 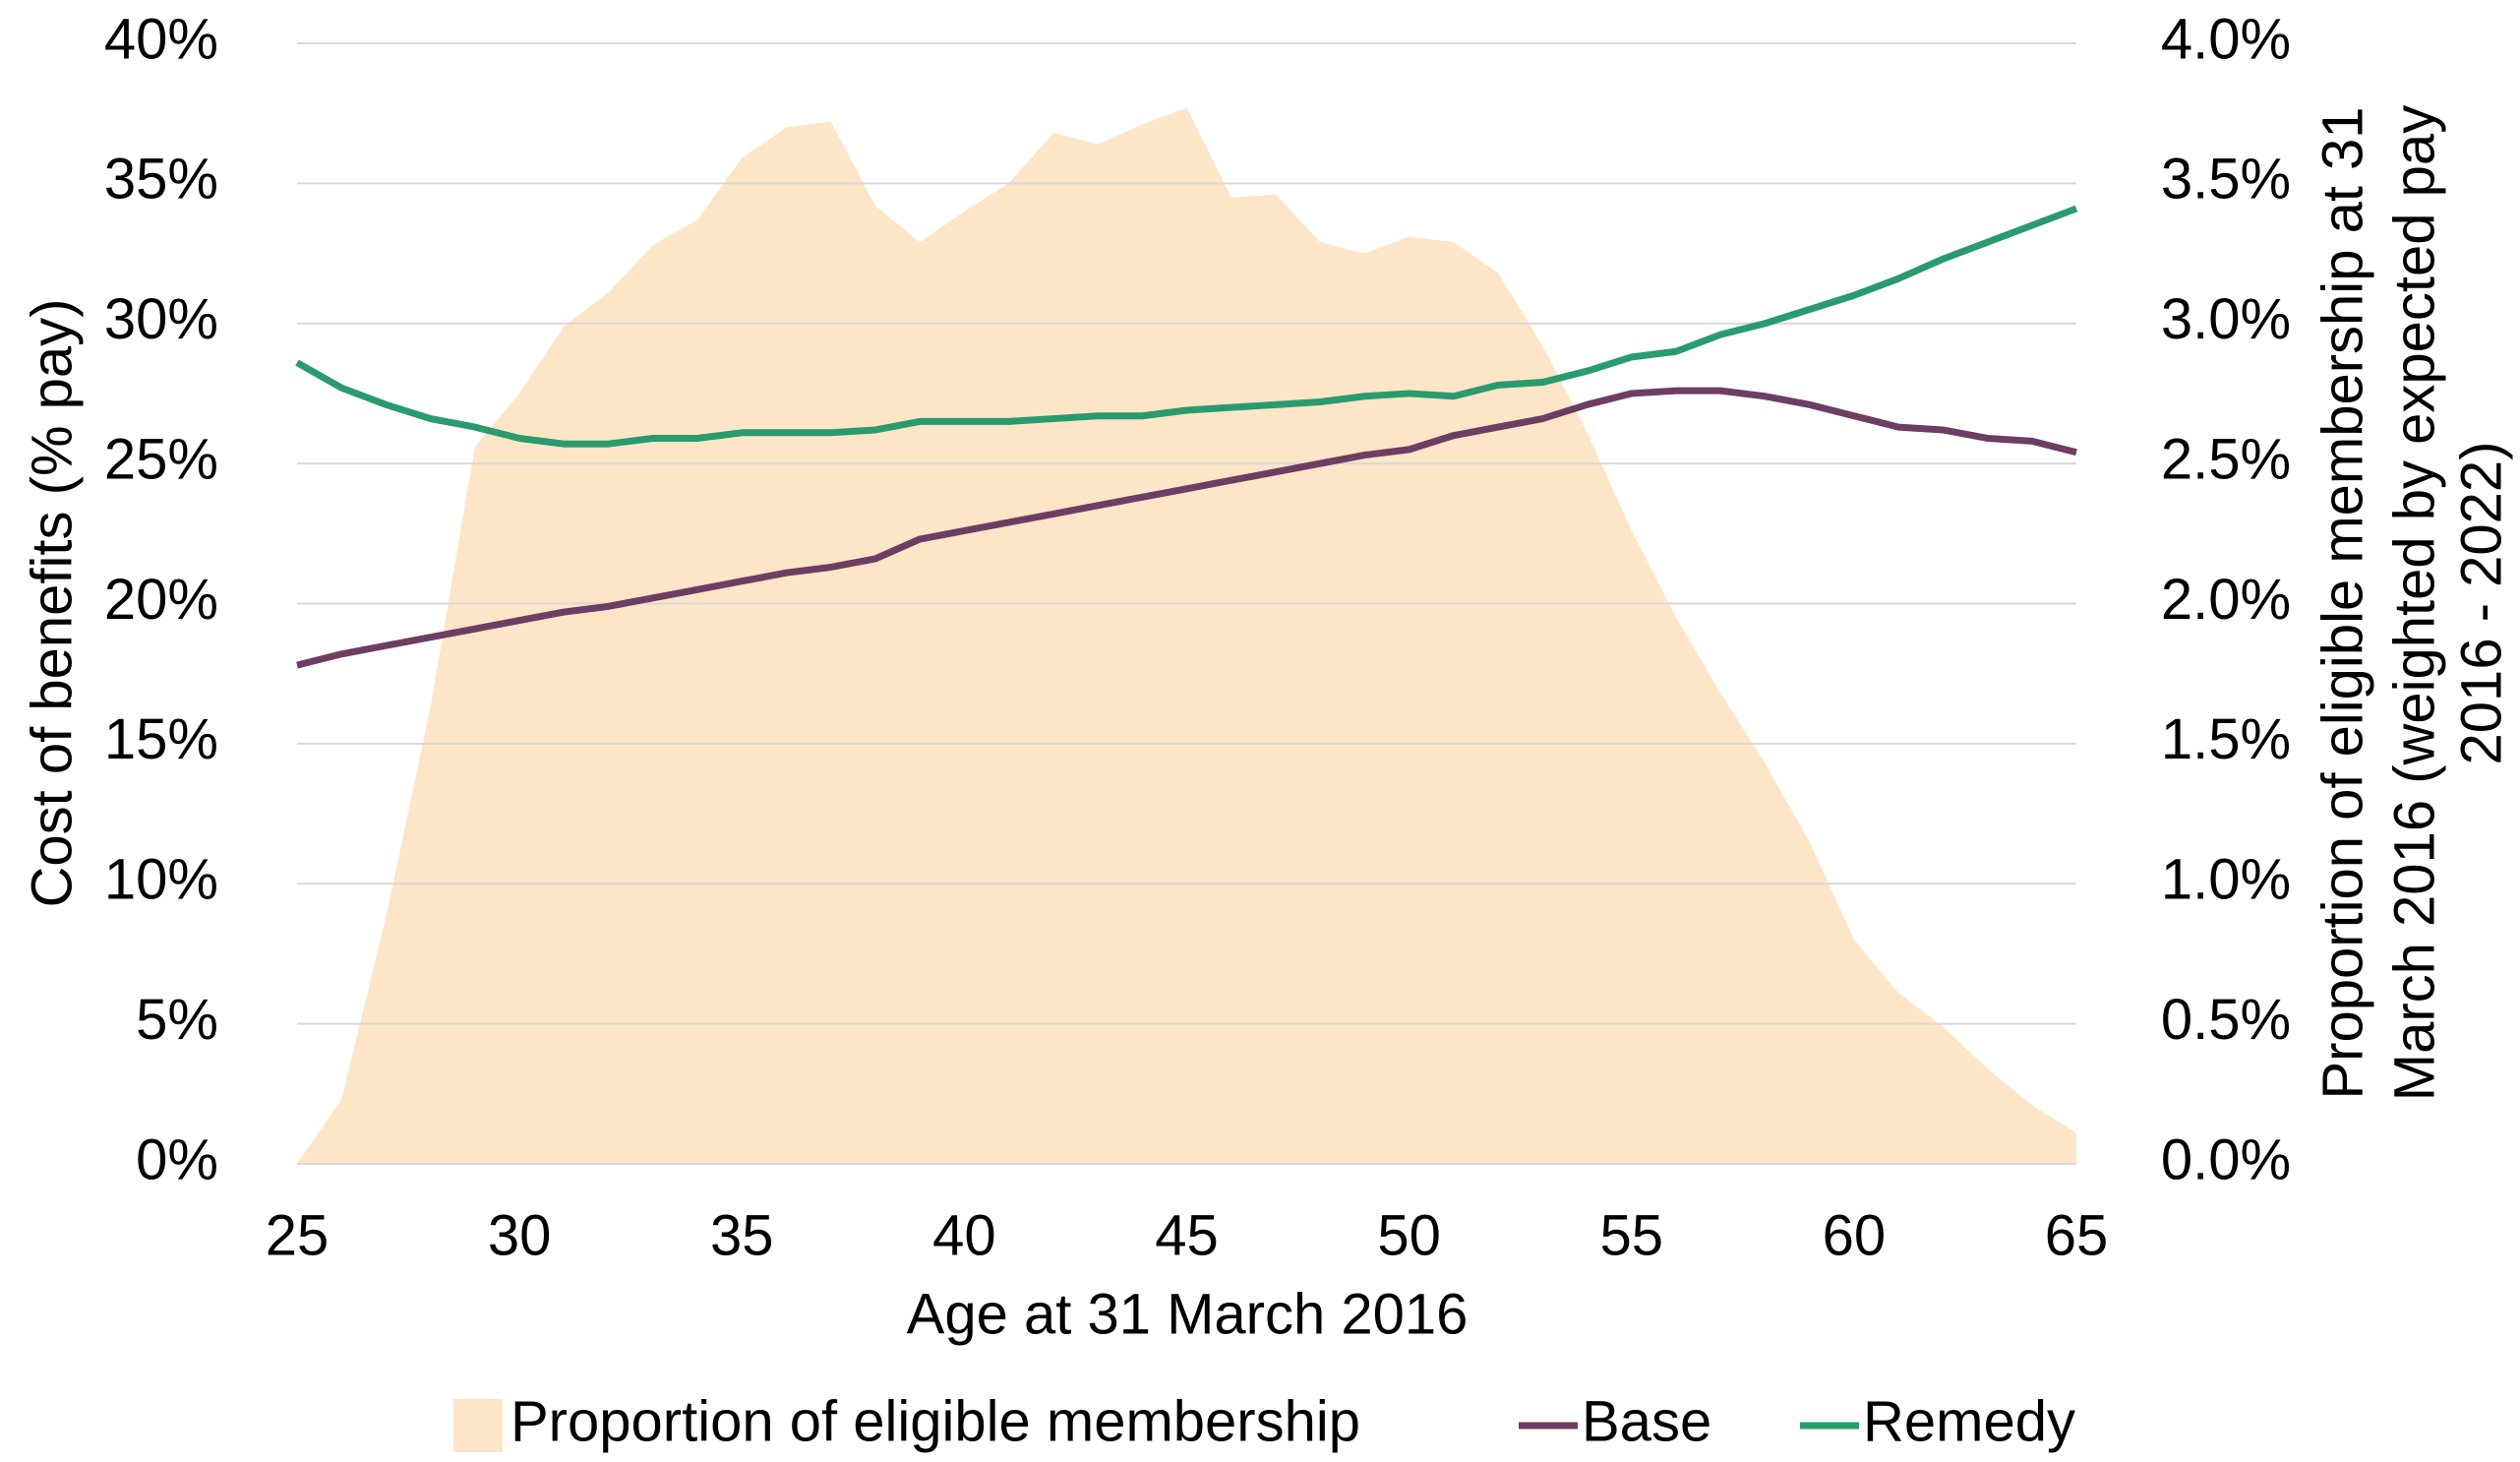 I want to click on x-tick-label: 65, so click(x=2077, y=1235).